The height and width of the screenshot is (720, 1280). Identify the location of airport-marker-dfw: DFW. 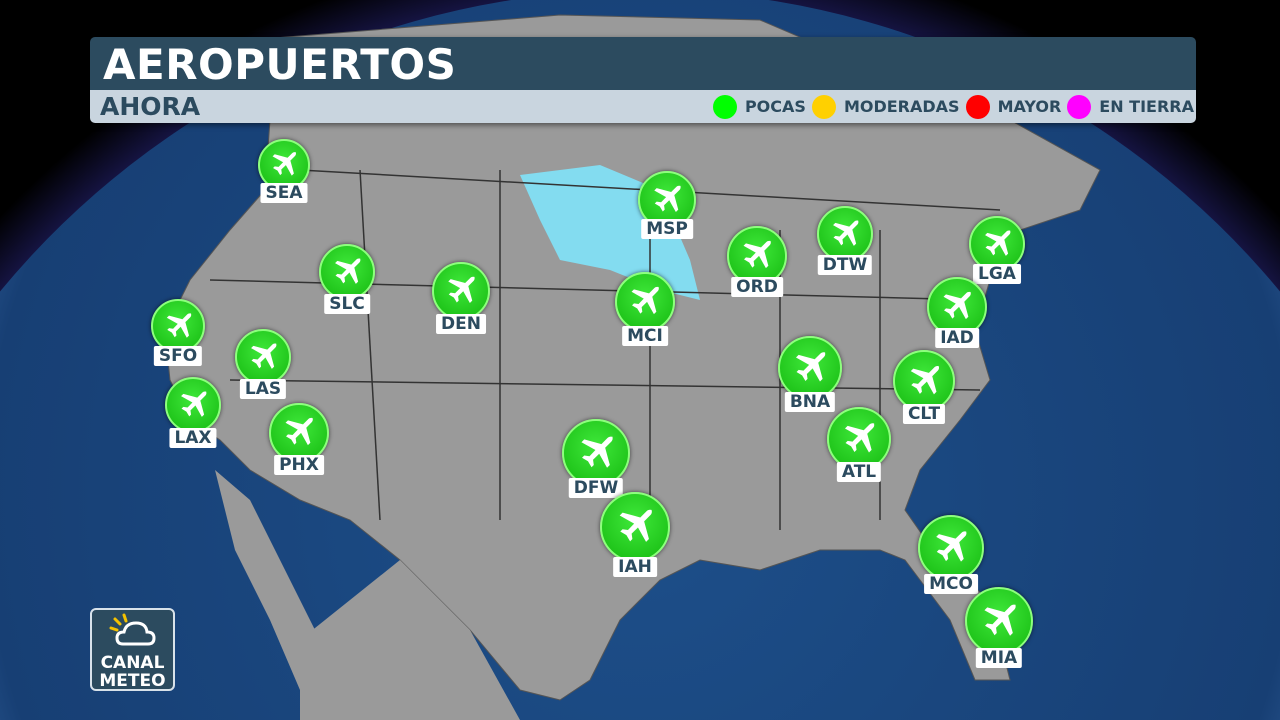
(596, 458).